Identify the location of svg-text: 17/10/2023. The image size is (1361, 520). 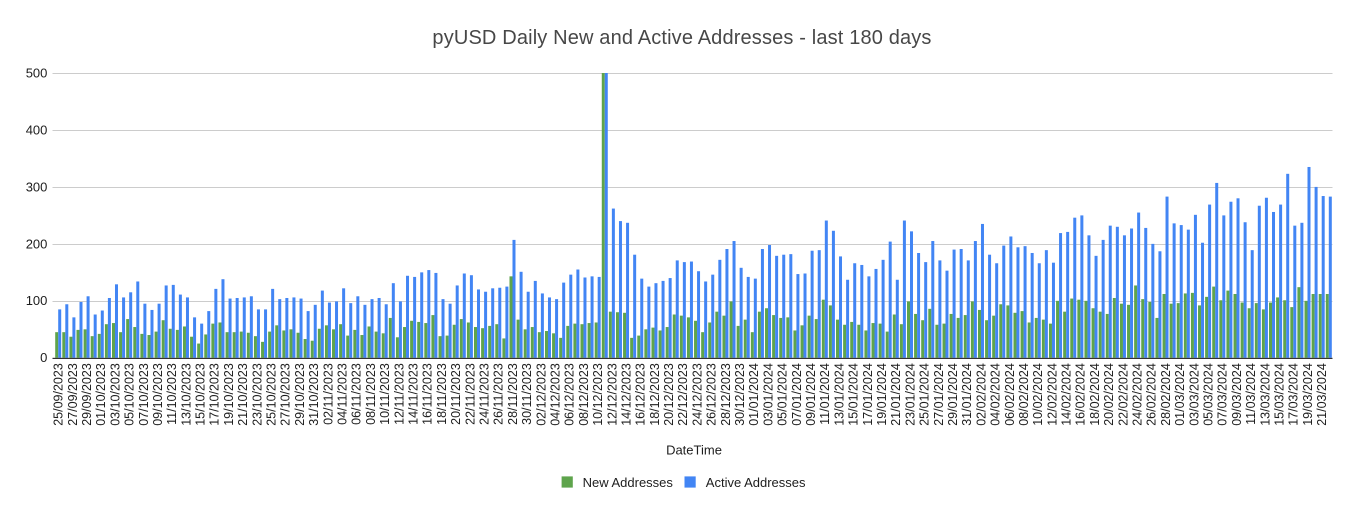
(215, 394).